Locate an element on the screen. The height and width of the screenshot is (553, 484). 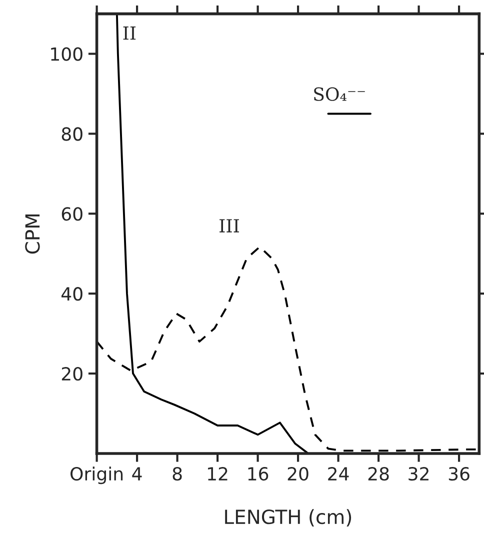
series-label: III is located at coordinates (229, 225).